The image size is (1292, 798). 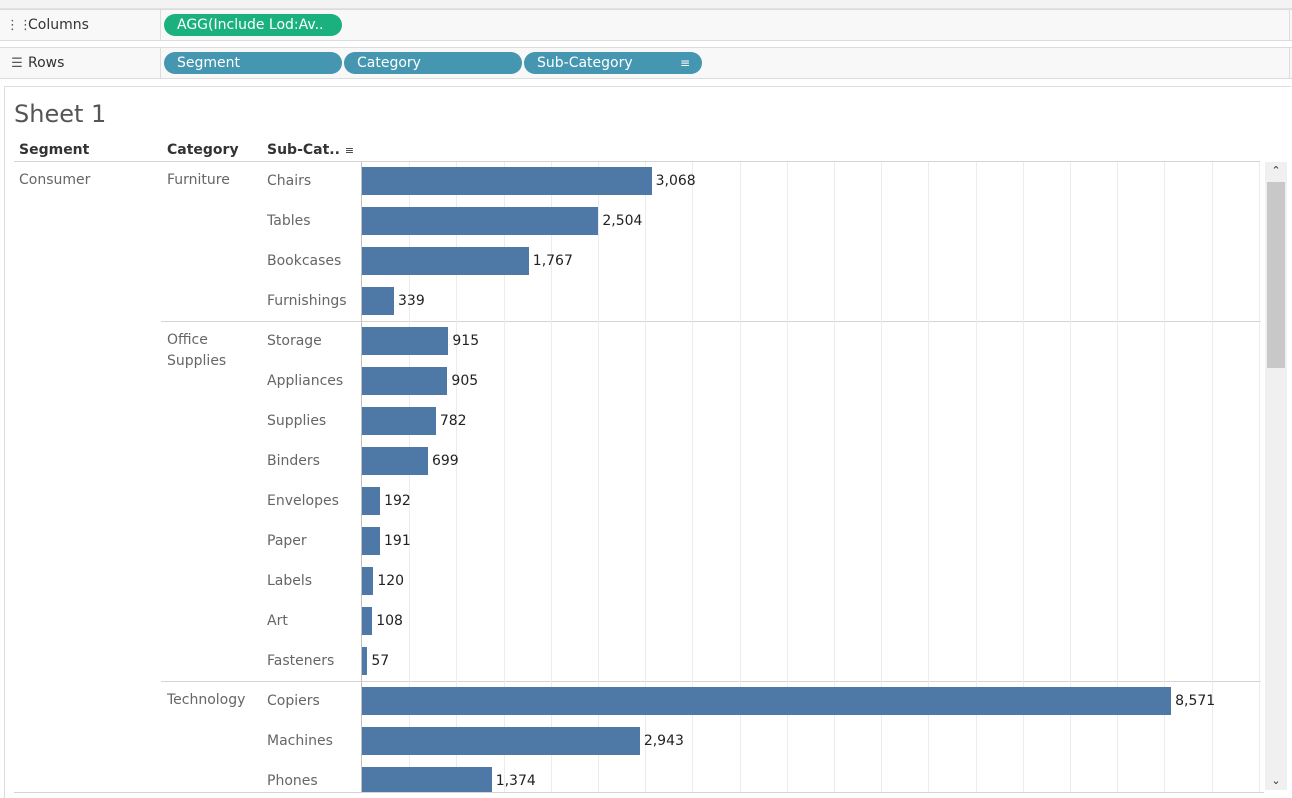 I want to click on row-header-category: Technology, so click(x=206, y=700).